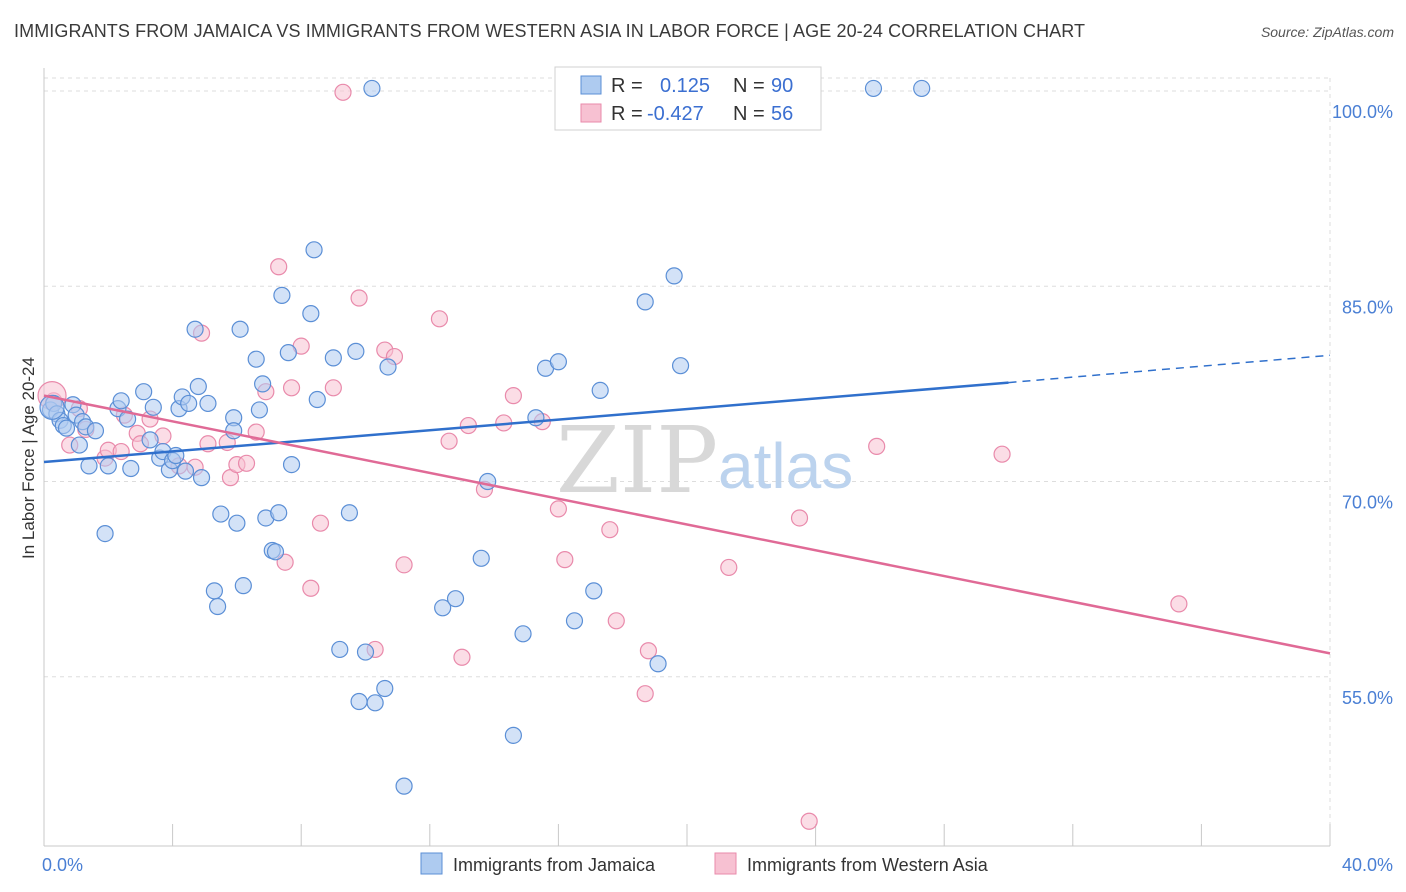 Image resolution: width=1406 pixels, height=892 pixels. I want to click on watermark: ZIP atlas, so click(704, 460).